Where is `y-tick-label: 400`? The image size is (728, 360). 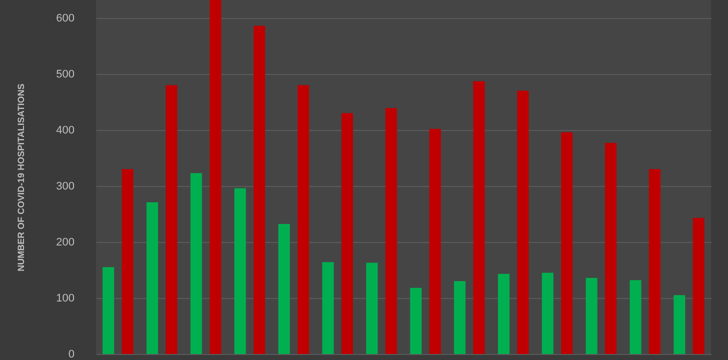
y-tick-label: 400 is located at coordinates (65, 130).